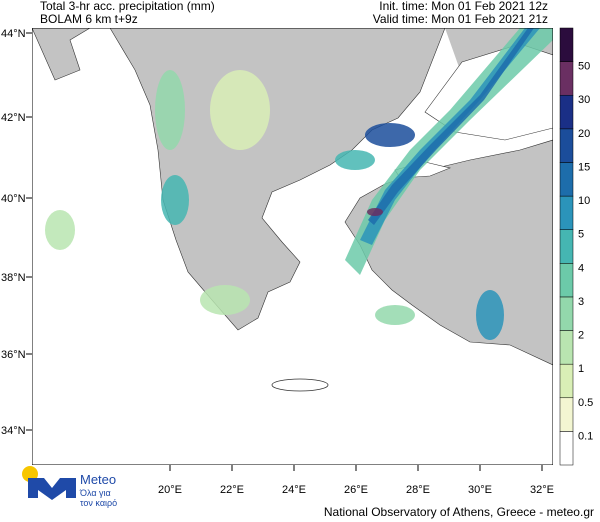 Image resolution: width=600 pixels, height=522 pixels. I want to click on colorbar-label: 0.1, so click(585, 436).